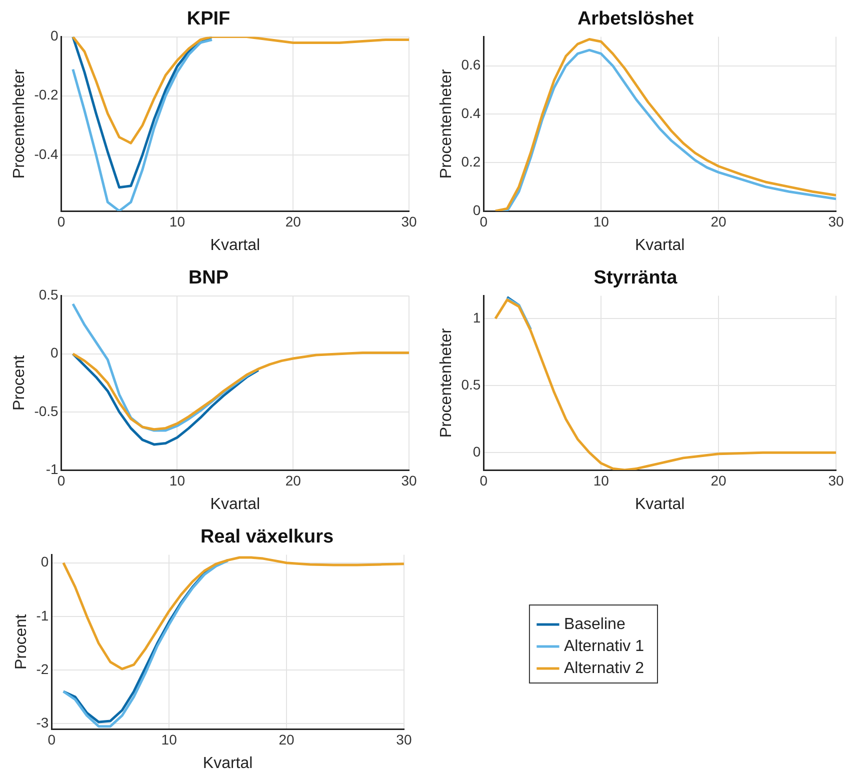  What do you see at coordinates (267, 537) in the screenshot?
I see `chart-title: Real växelkurs` at bounding box center [267, 537].